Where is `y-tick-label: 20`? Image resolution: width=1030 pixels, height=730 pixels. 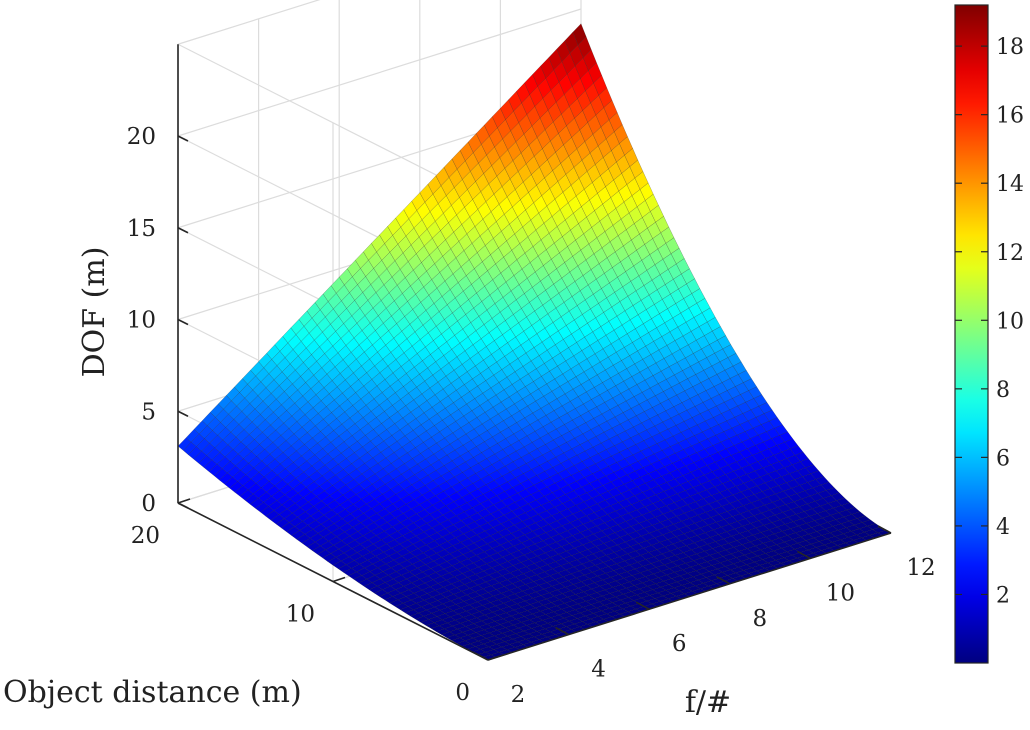
y-tick-label: 20 is located at coordinates (145, 536).